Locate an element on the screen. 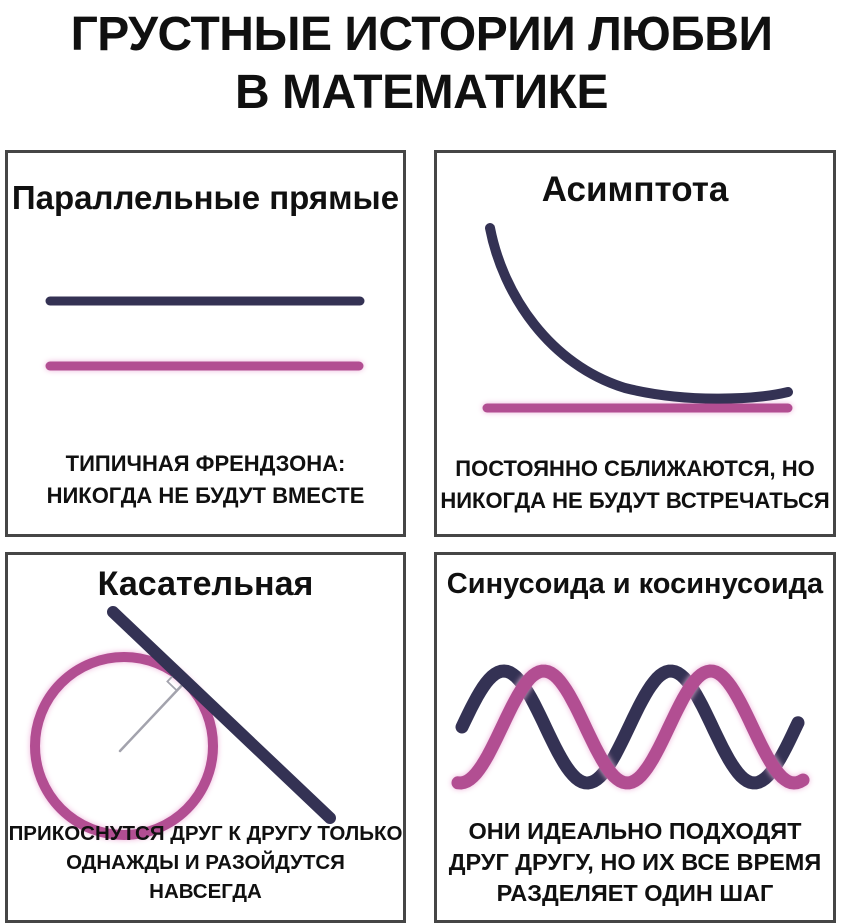  asymptote-figure is located at coordinates (637, 318).